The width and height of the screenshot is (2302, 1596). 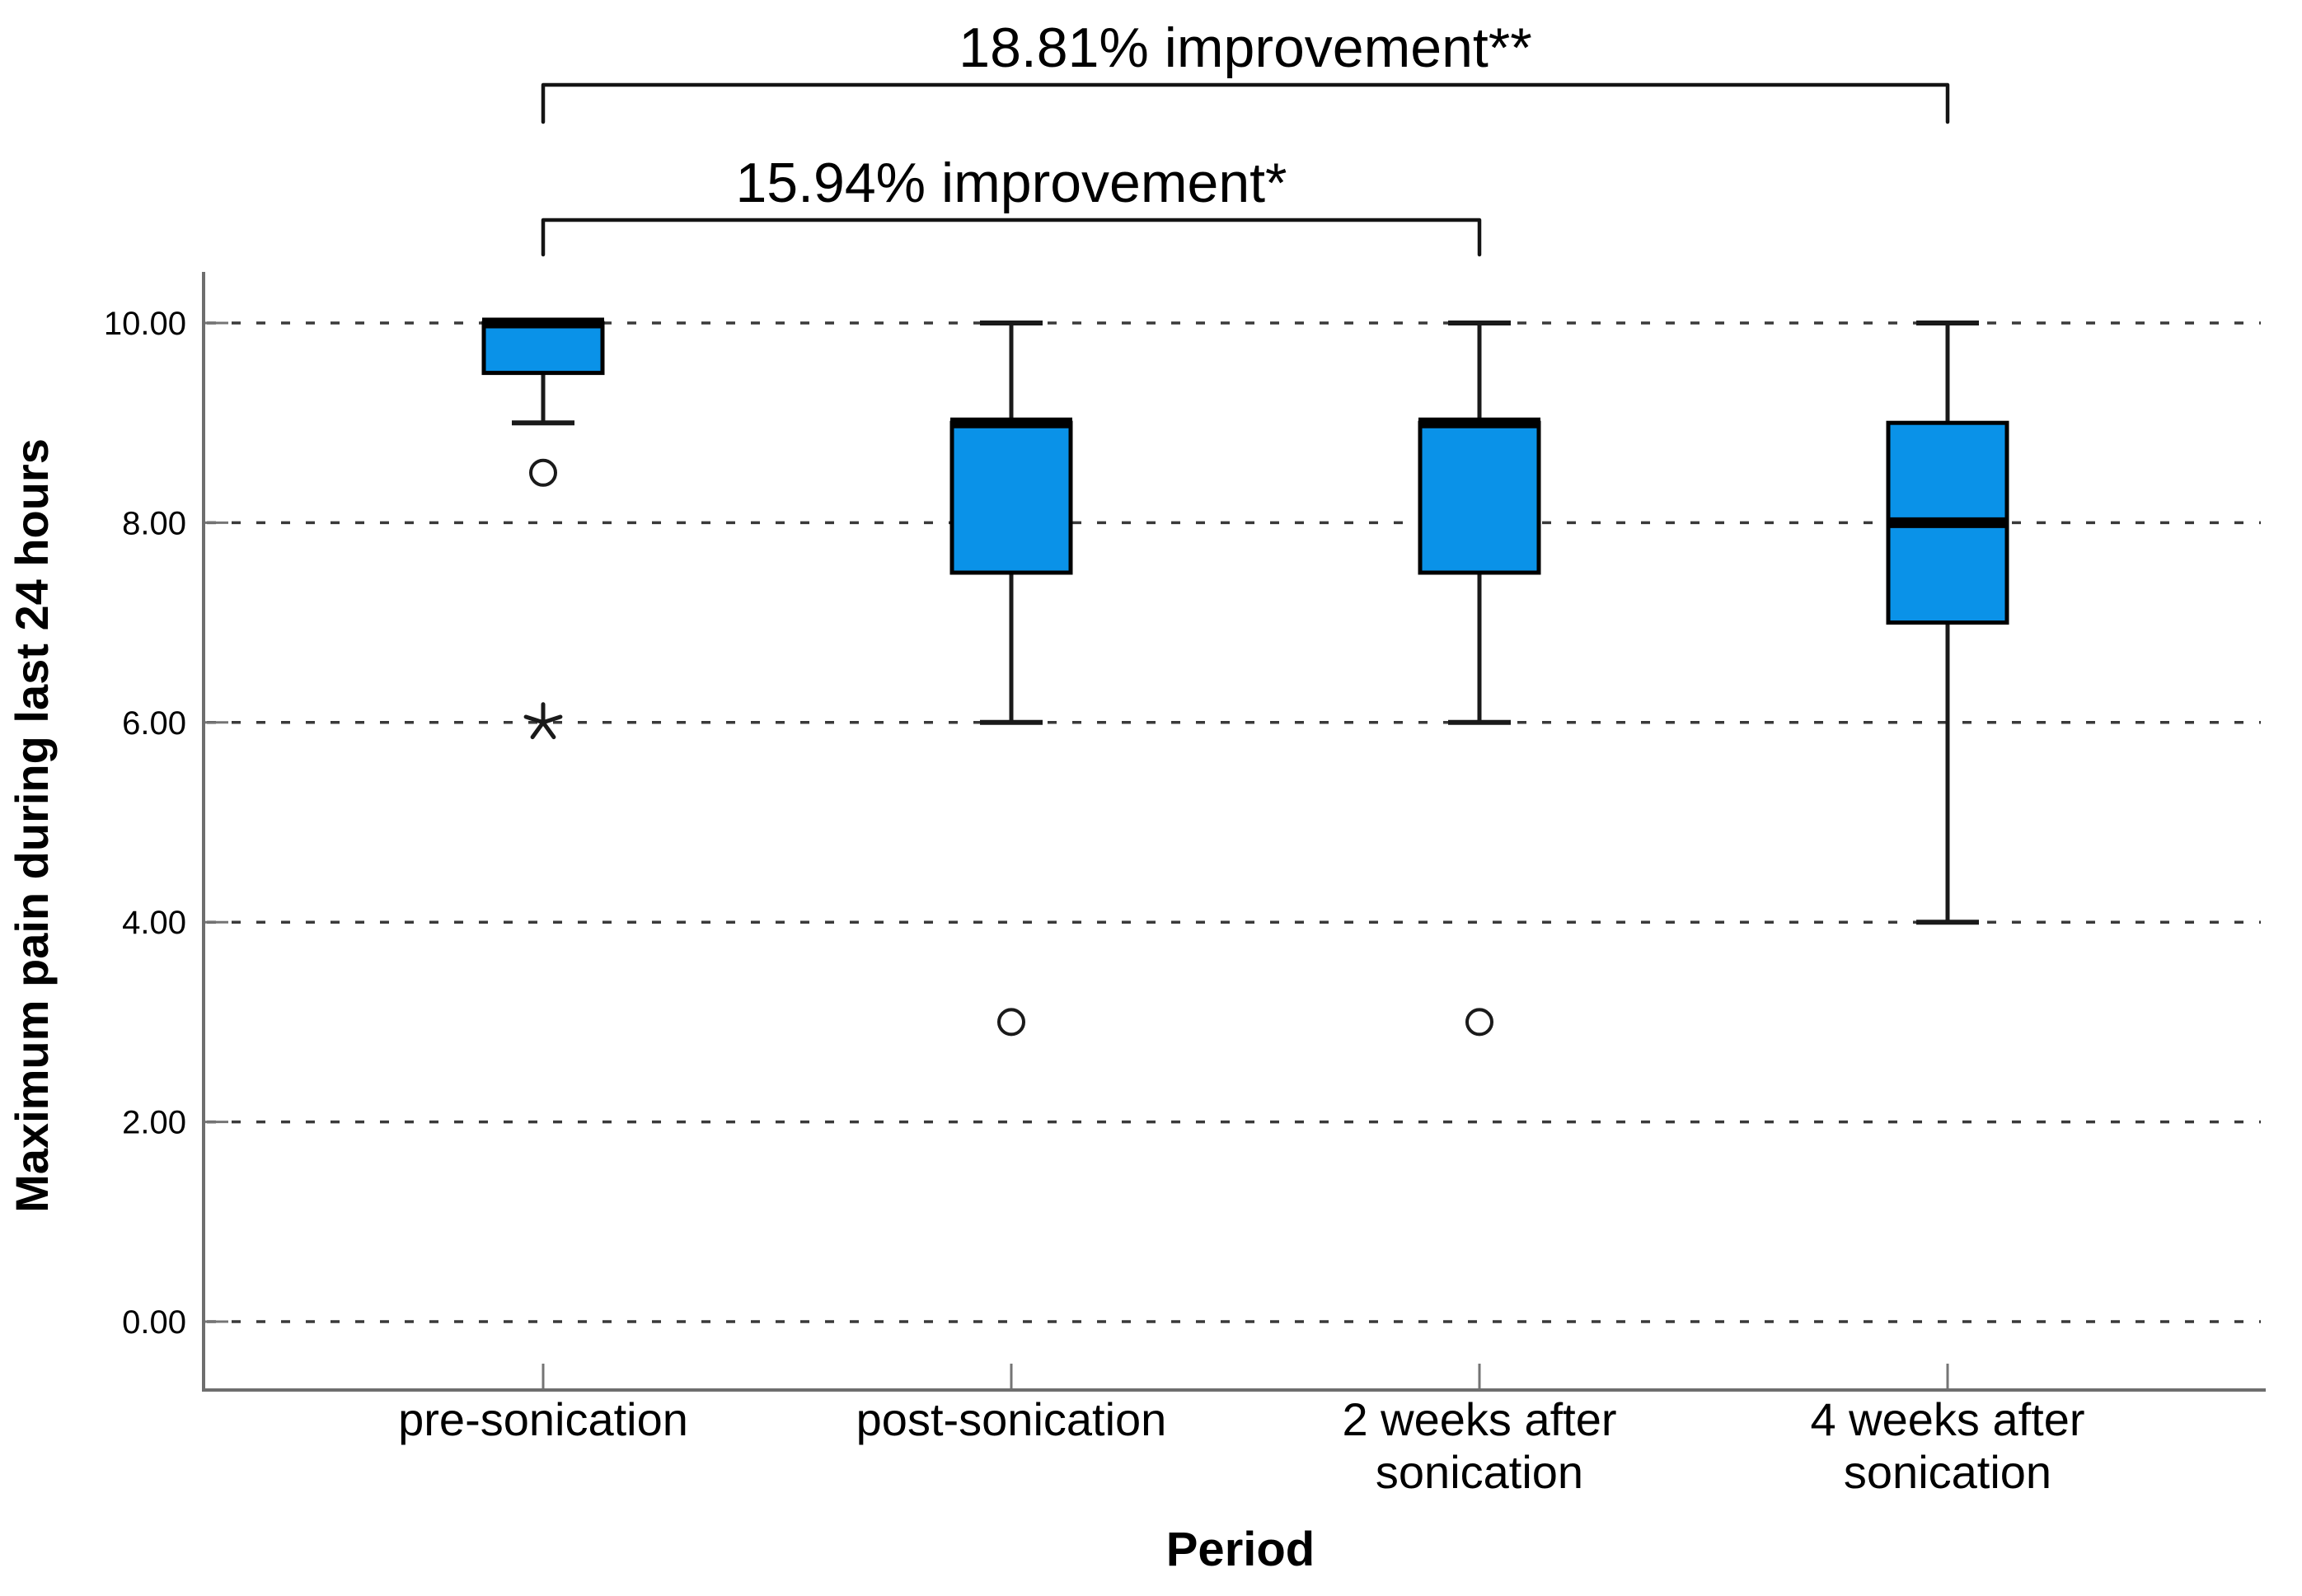 I want to click on category-label-2-weeks-after-sonication: sonication, so click(x=1480, y=1472).